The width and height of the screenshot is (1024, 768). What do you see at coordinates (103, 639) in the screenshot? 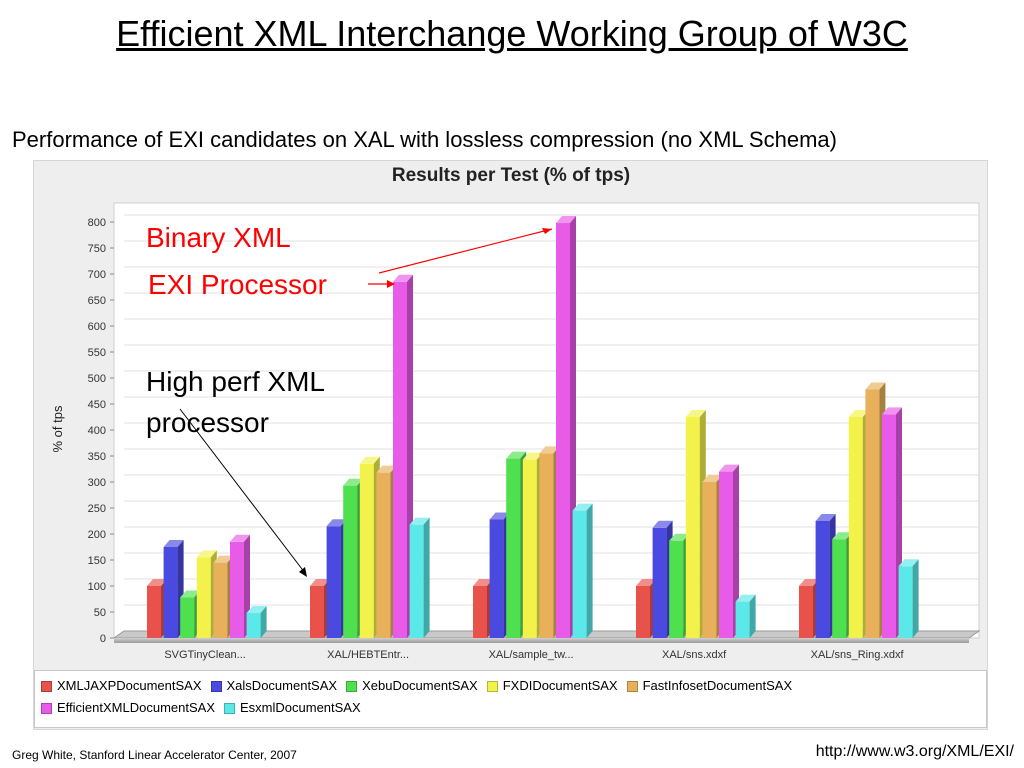
I see `y-tick-label: 0` at bounding box center [103, 639].